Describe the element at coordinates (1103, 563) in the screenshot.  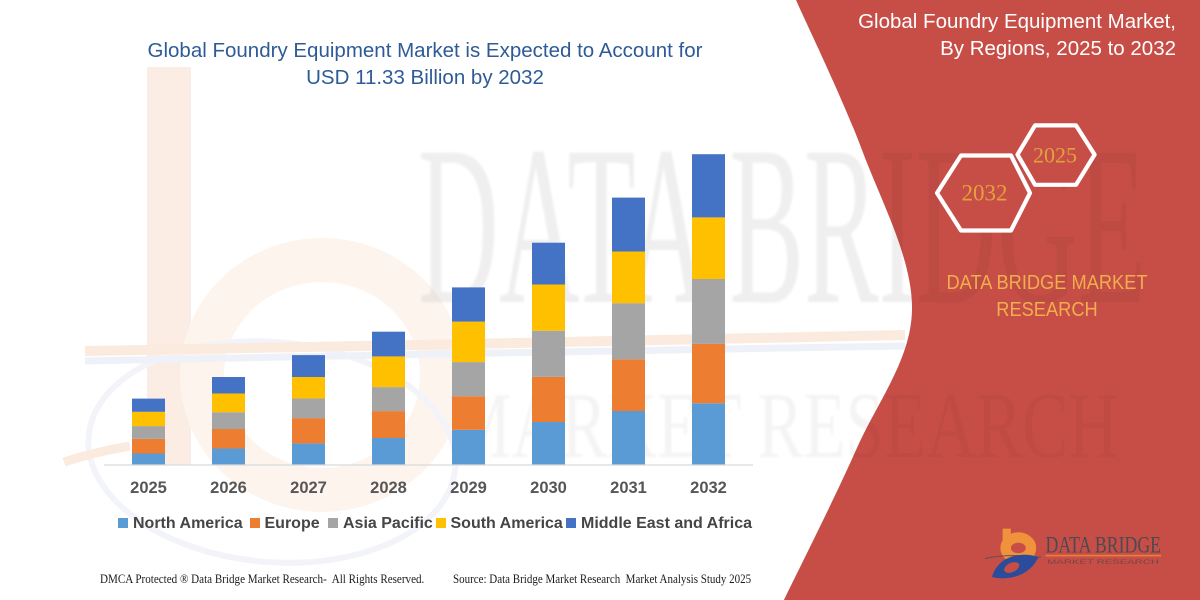
I see `svg-text: MARKET RESEARCH` at that location.